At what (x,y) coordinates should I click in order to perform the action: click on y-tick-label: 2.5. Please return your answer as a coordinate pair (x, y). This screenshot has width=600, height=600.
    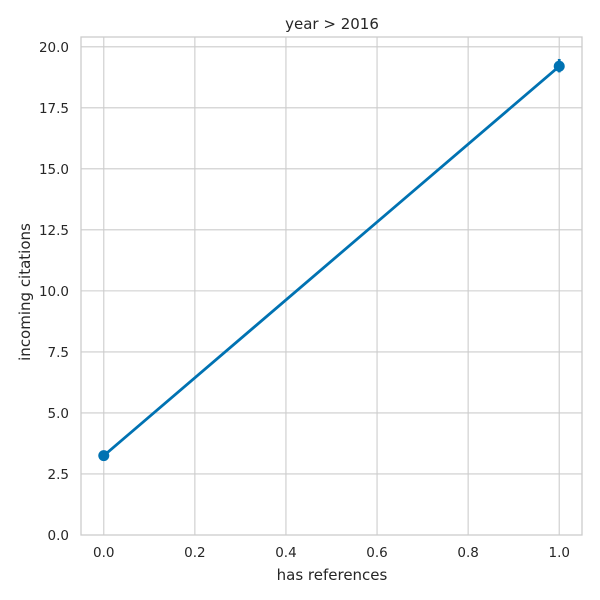
    Looking at the image, I should click on (58, 475).